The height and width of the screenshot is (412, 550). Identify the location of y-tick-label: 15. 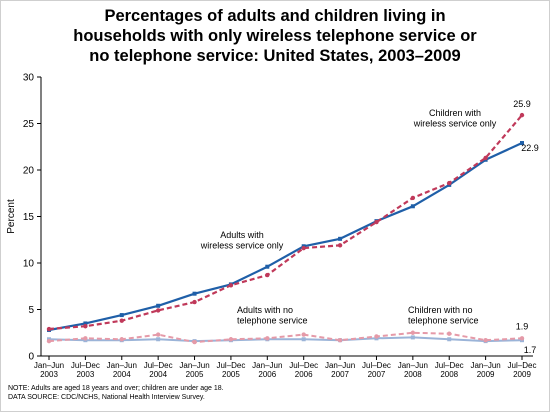
(29, 217).